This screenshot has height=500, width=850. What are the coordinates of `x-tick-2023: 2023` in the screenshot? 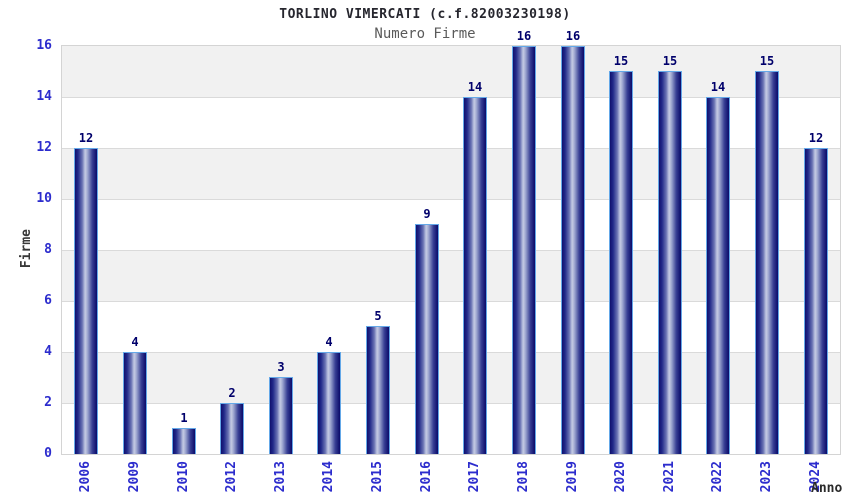 It's located at (766, 477).